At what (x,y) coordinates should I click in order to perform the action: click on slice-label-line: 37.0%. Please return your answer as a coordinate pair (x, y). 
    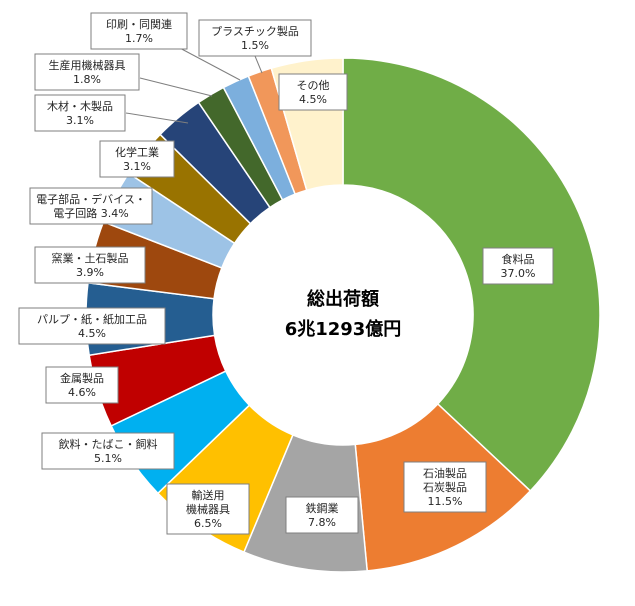
    Looking at the image, I should click on (518, 273).